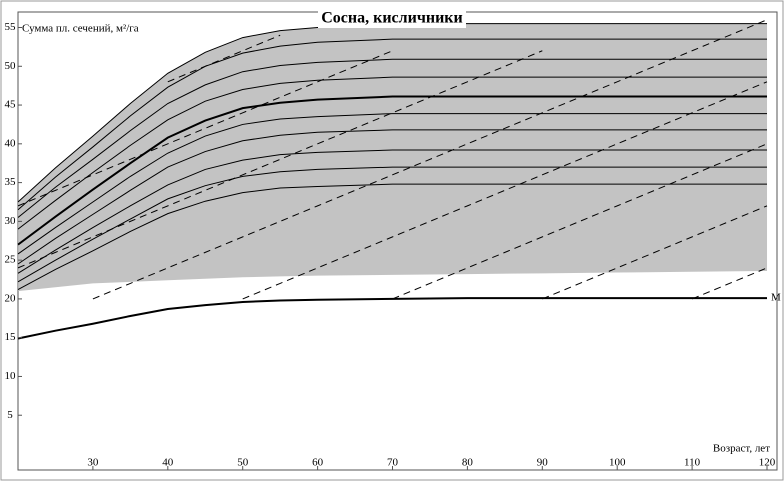 The width and height of the screenshot is (784, 481). Describe the element at coordinates (11, 337) in the screenshot. I see `y-tick-label: 15` at that location.